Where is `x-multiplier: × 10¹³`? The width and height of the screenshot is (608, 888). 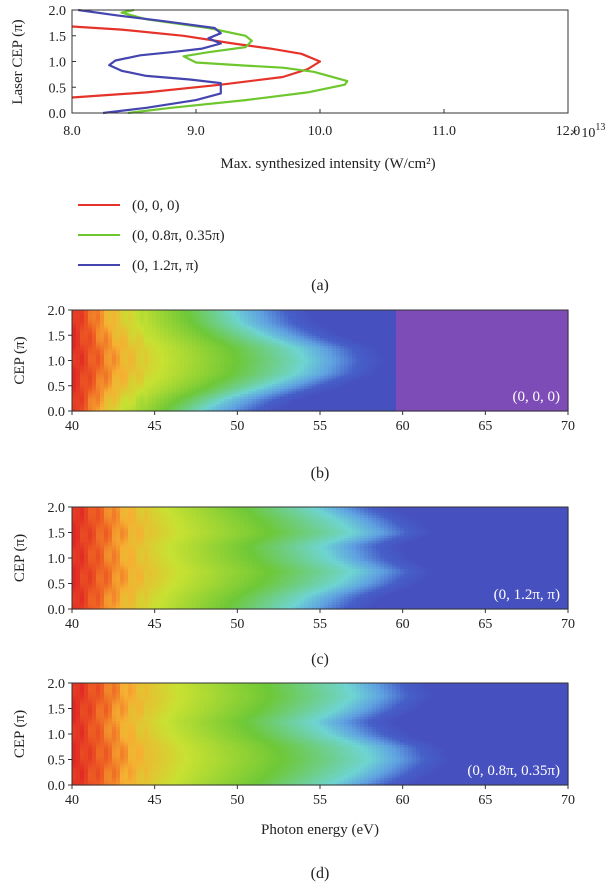 x-multiplier: × 10¹³ is located at coordinates (587, 131).